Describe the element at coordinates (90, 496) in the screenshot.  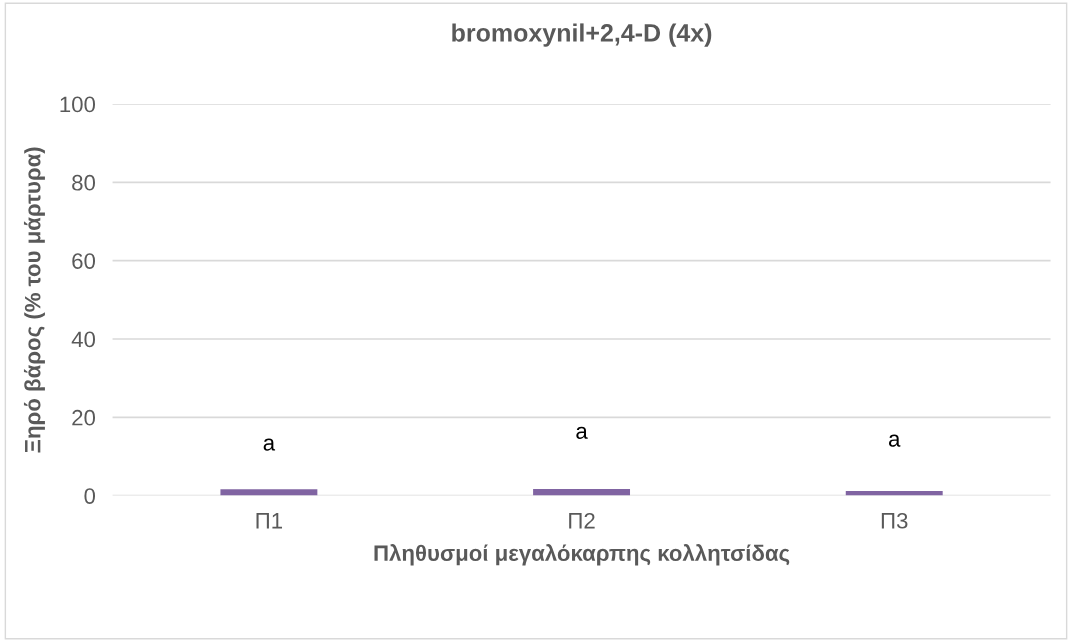
I see `y-tick-label: 0` at that location.